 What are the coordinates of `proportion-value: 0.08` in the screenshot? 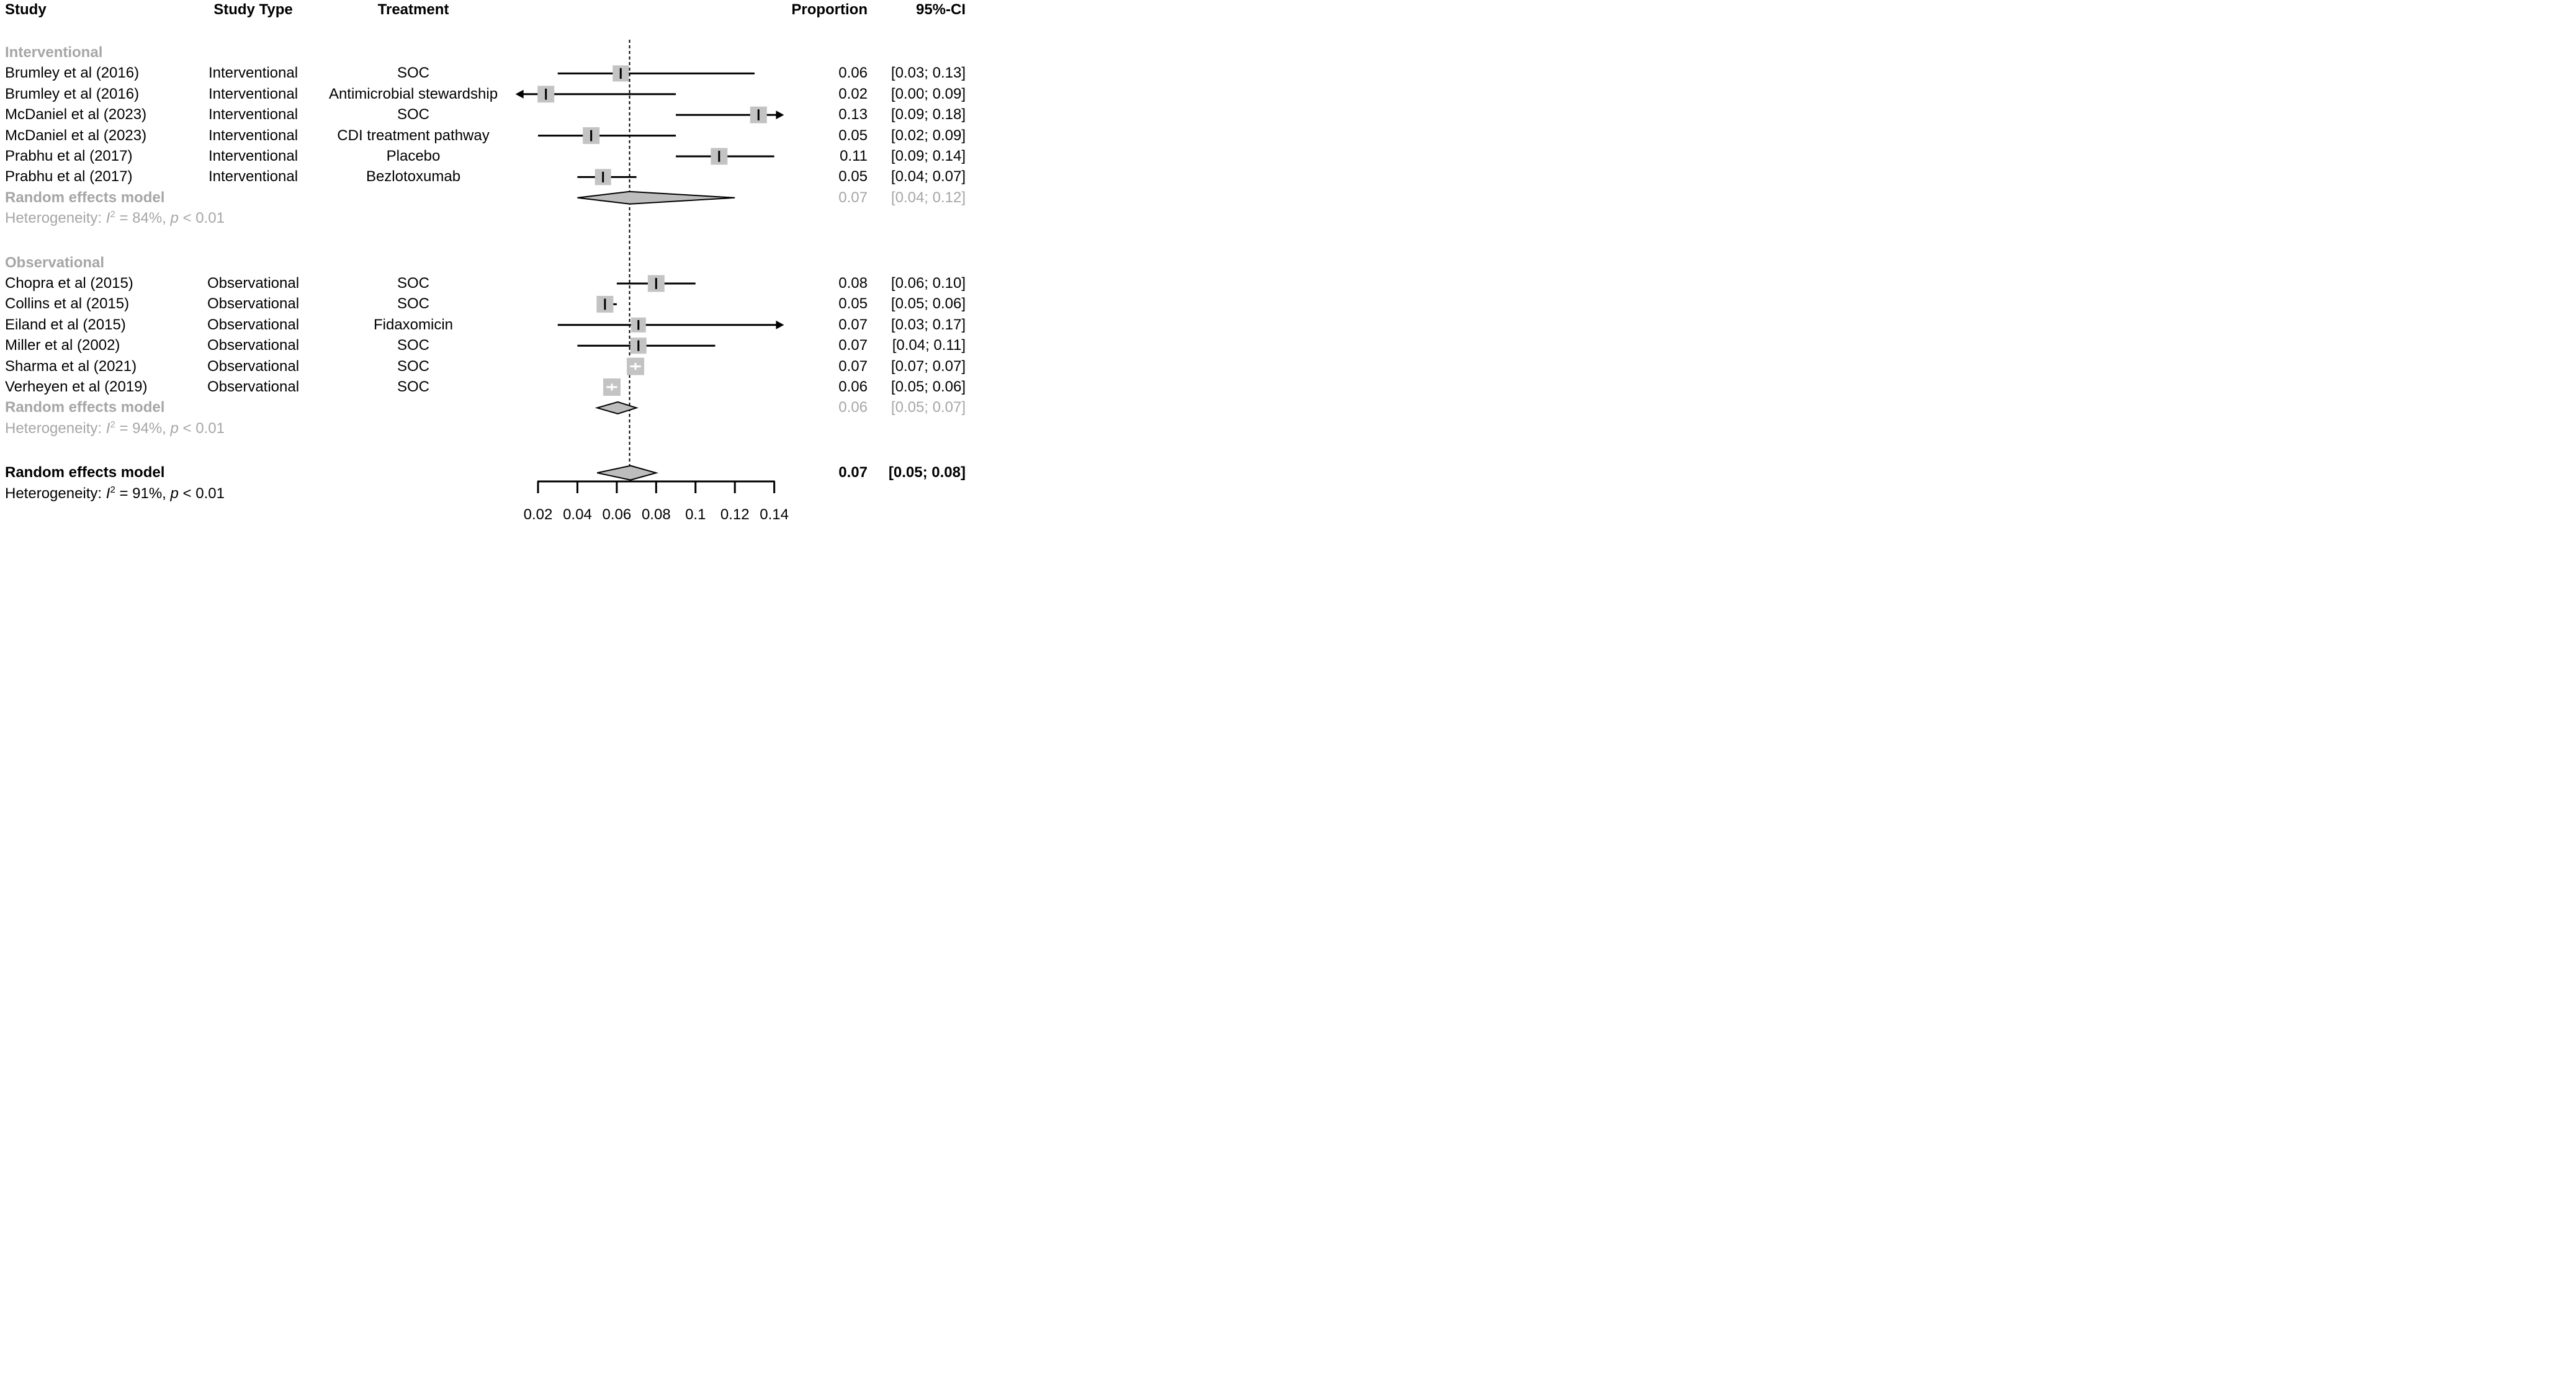 It's located at (853, 283).